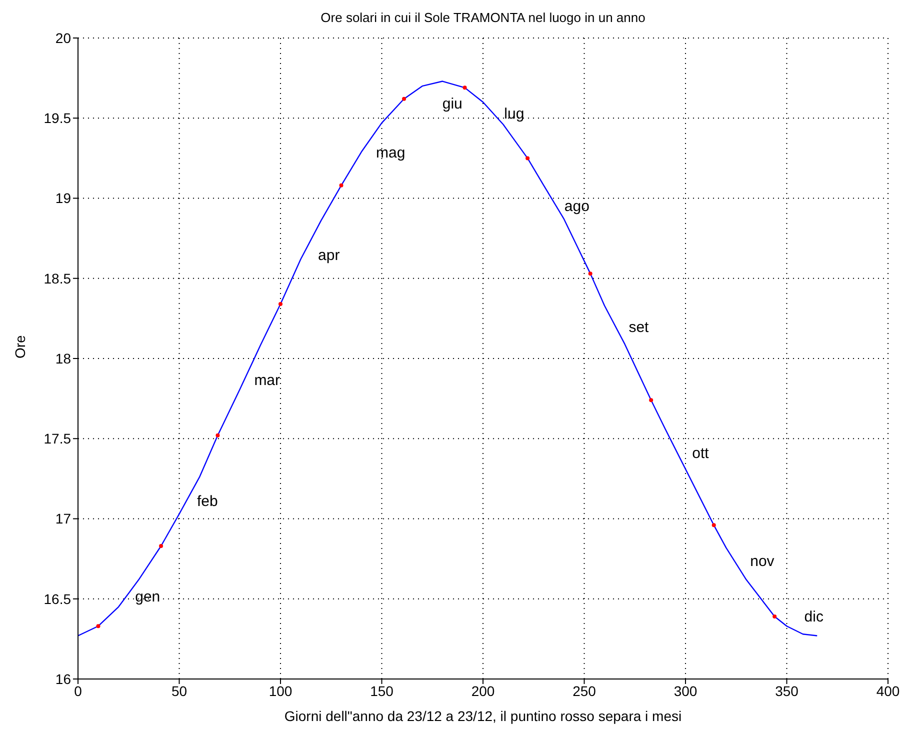 This screenshot has height=733, width=910. What do you see at coordinates (147, 597) in the screenshot?
I see `annotation: gen` at bounding box center [147, 597].